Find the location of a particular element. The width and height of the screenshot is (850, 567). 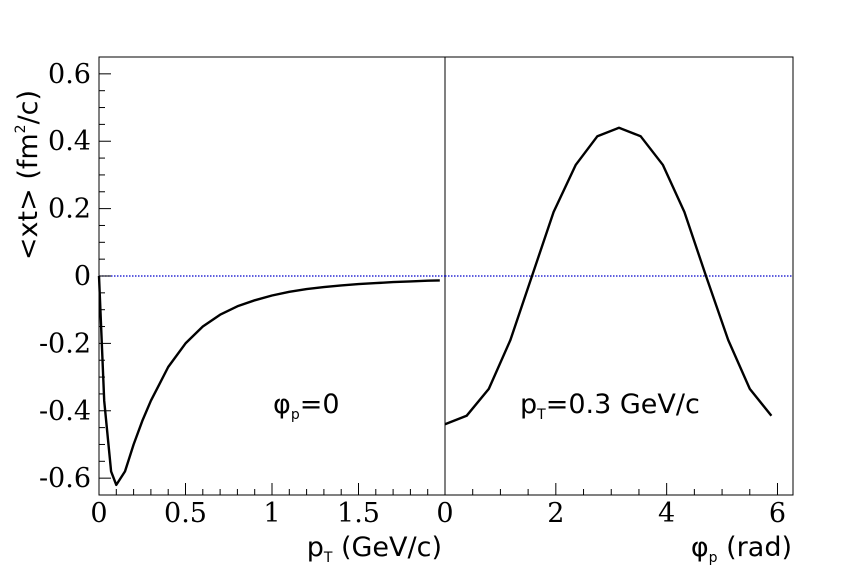

y-tick-label: -0.2 is located at coordinates (65, 343).